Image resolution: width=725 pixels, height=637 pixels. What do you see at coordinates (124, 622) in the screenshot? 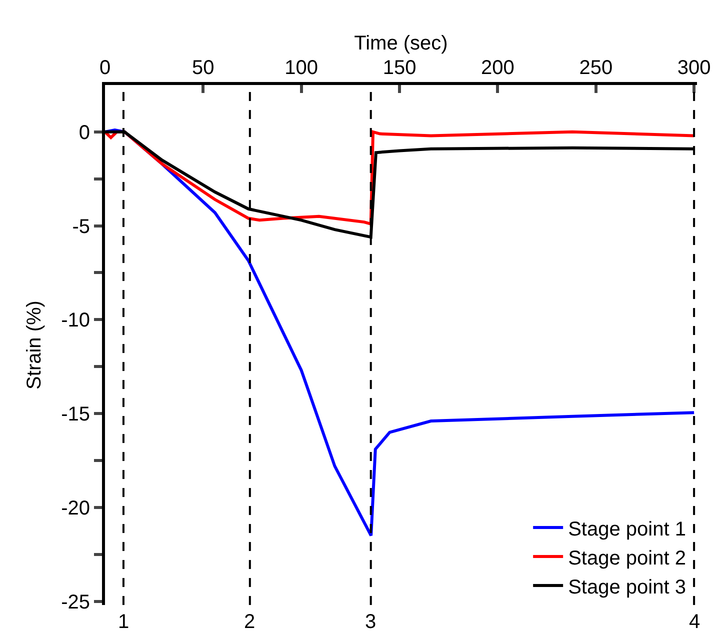
I see `text: 1` at bounding box center [124, 622].